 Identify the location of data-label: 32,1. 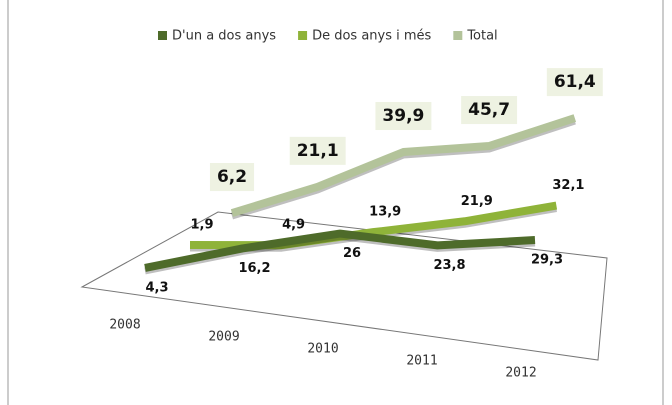
(568, 185).